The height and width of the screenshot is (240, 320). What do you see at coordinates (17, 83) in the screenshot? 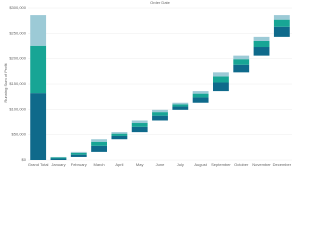
I see `y-tick-label: $150,000` at bounding box center [17, 83].